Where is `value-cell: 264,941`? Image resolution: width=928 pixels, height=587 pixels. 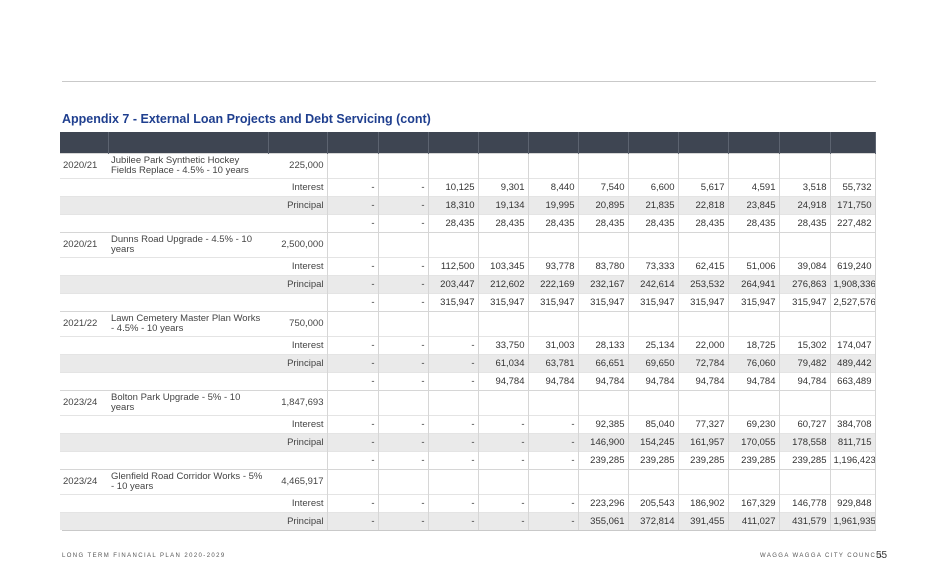 value-cell: 264,941 is located at coordinates (754, 283).